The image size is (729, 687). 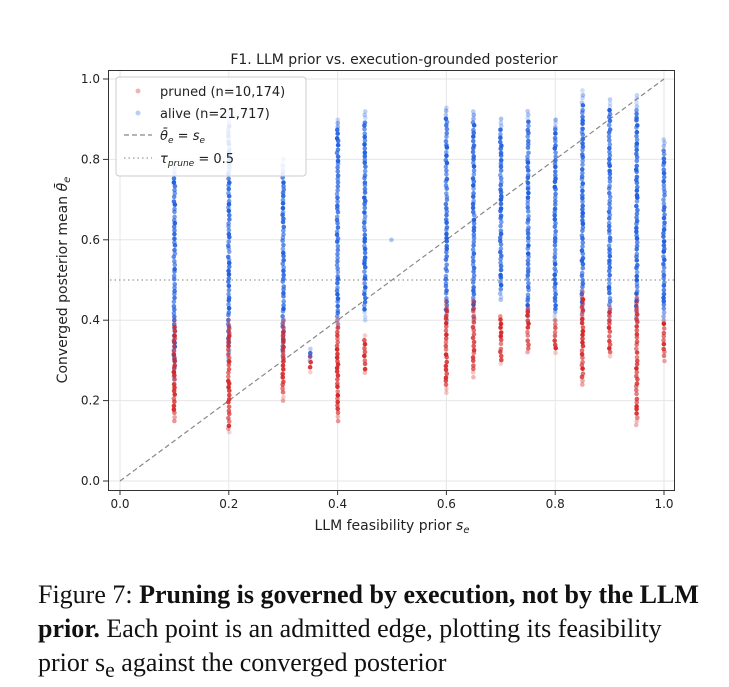 What do you see at coordinates (337, 504) in the screenshot?
I see `x-tick-label: 0.4` at bounding box center [337, 504].